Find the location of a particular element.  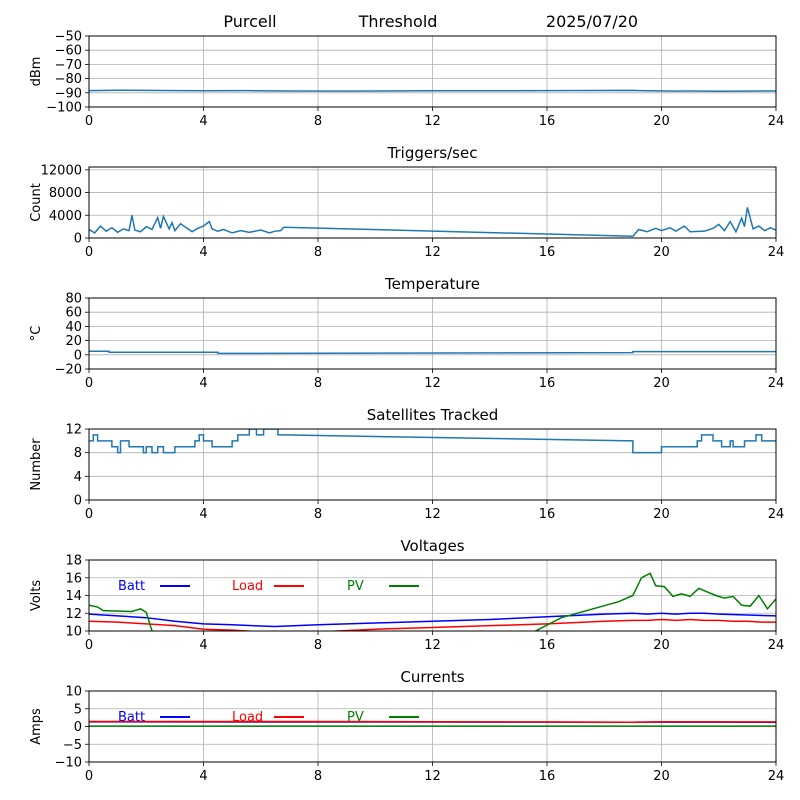

y-tick-label: 4000 is located at coordinates (65, 216).